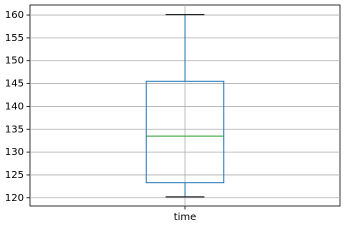  I want to click on box, so click(185, 132).